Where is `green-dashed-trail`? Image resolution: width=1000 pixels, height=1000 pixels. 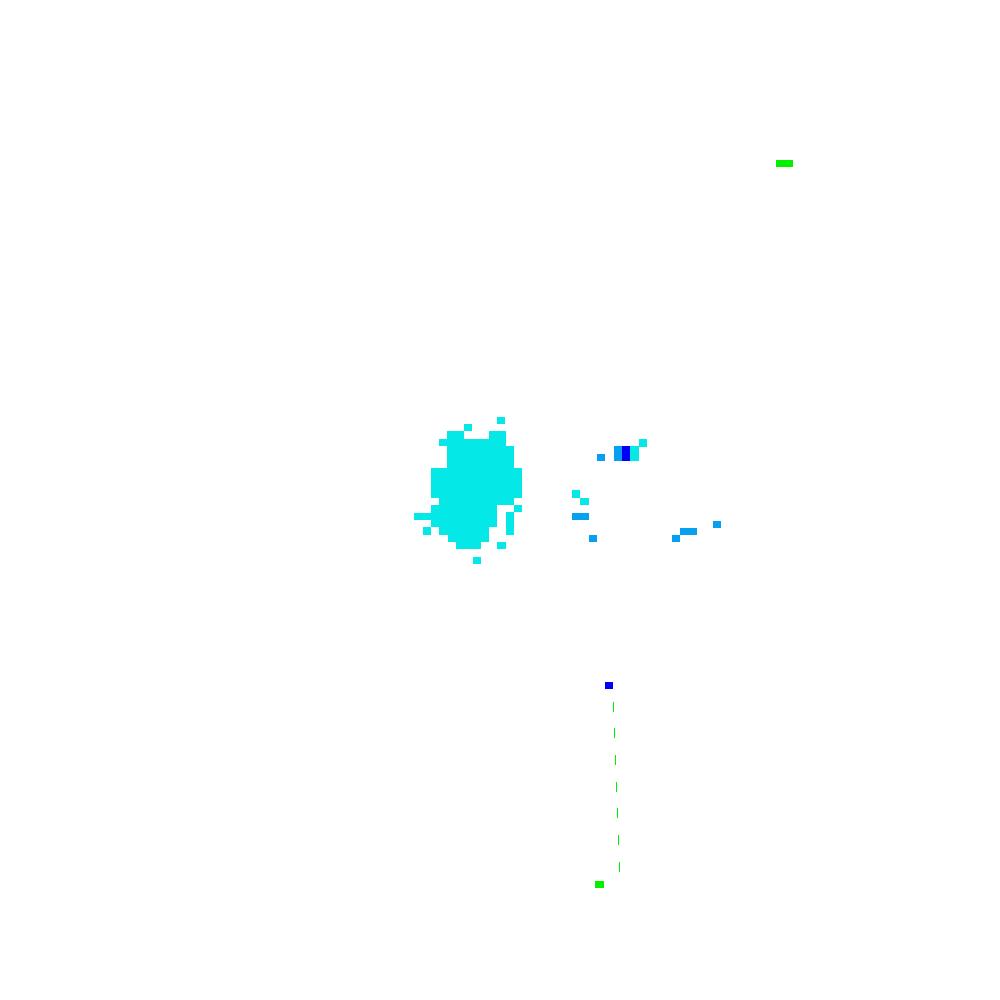 green-dashed-trail is located at coordinates (616, 787).